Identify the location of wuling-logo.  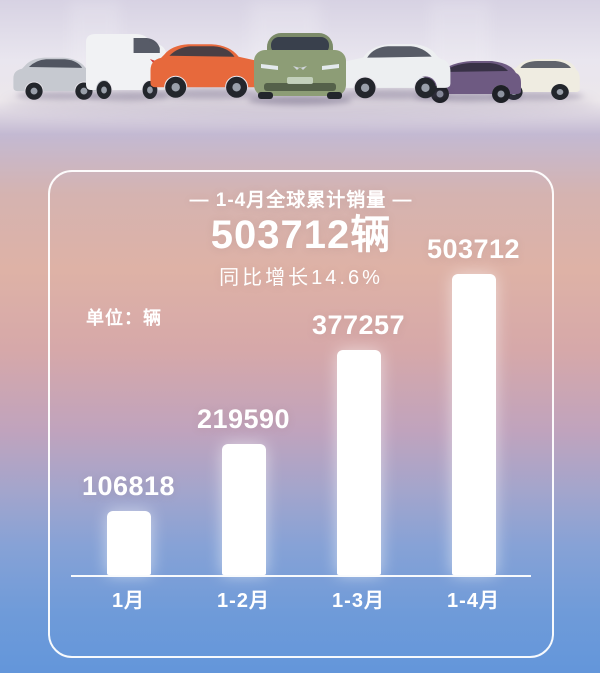
(300, 68).